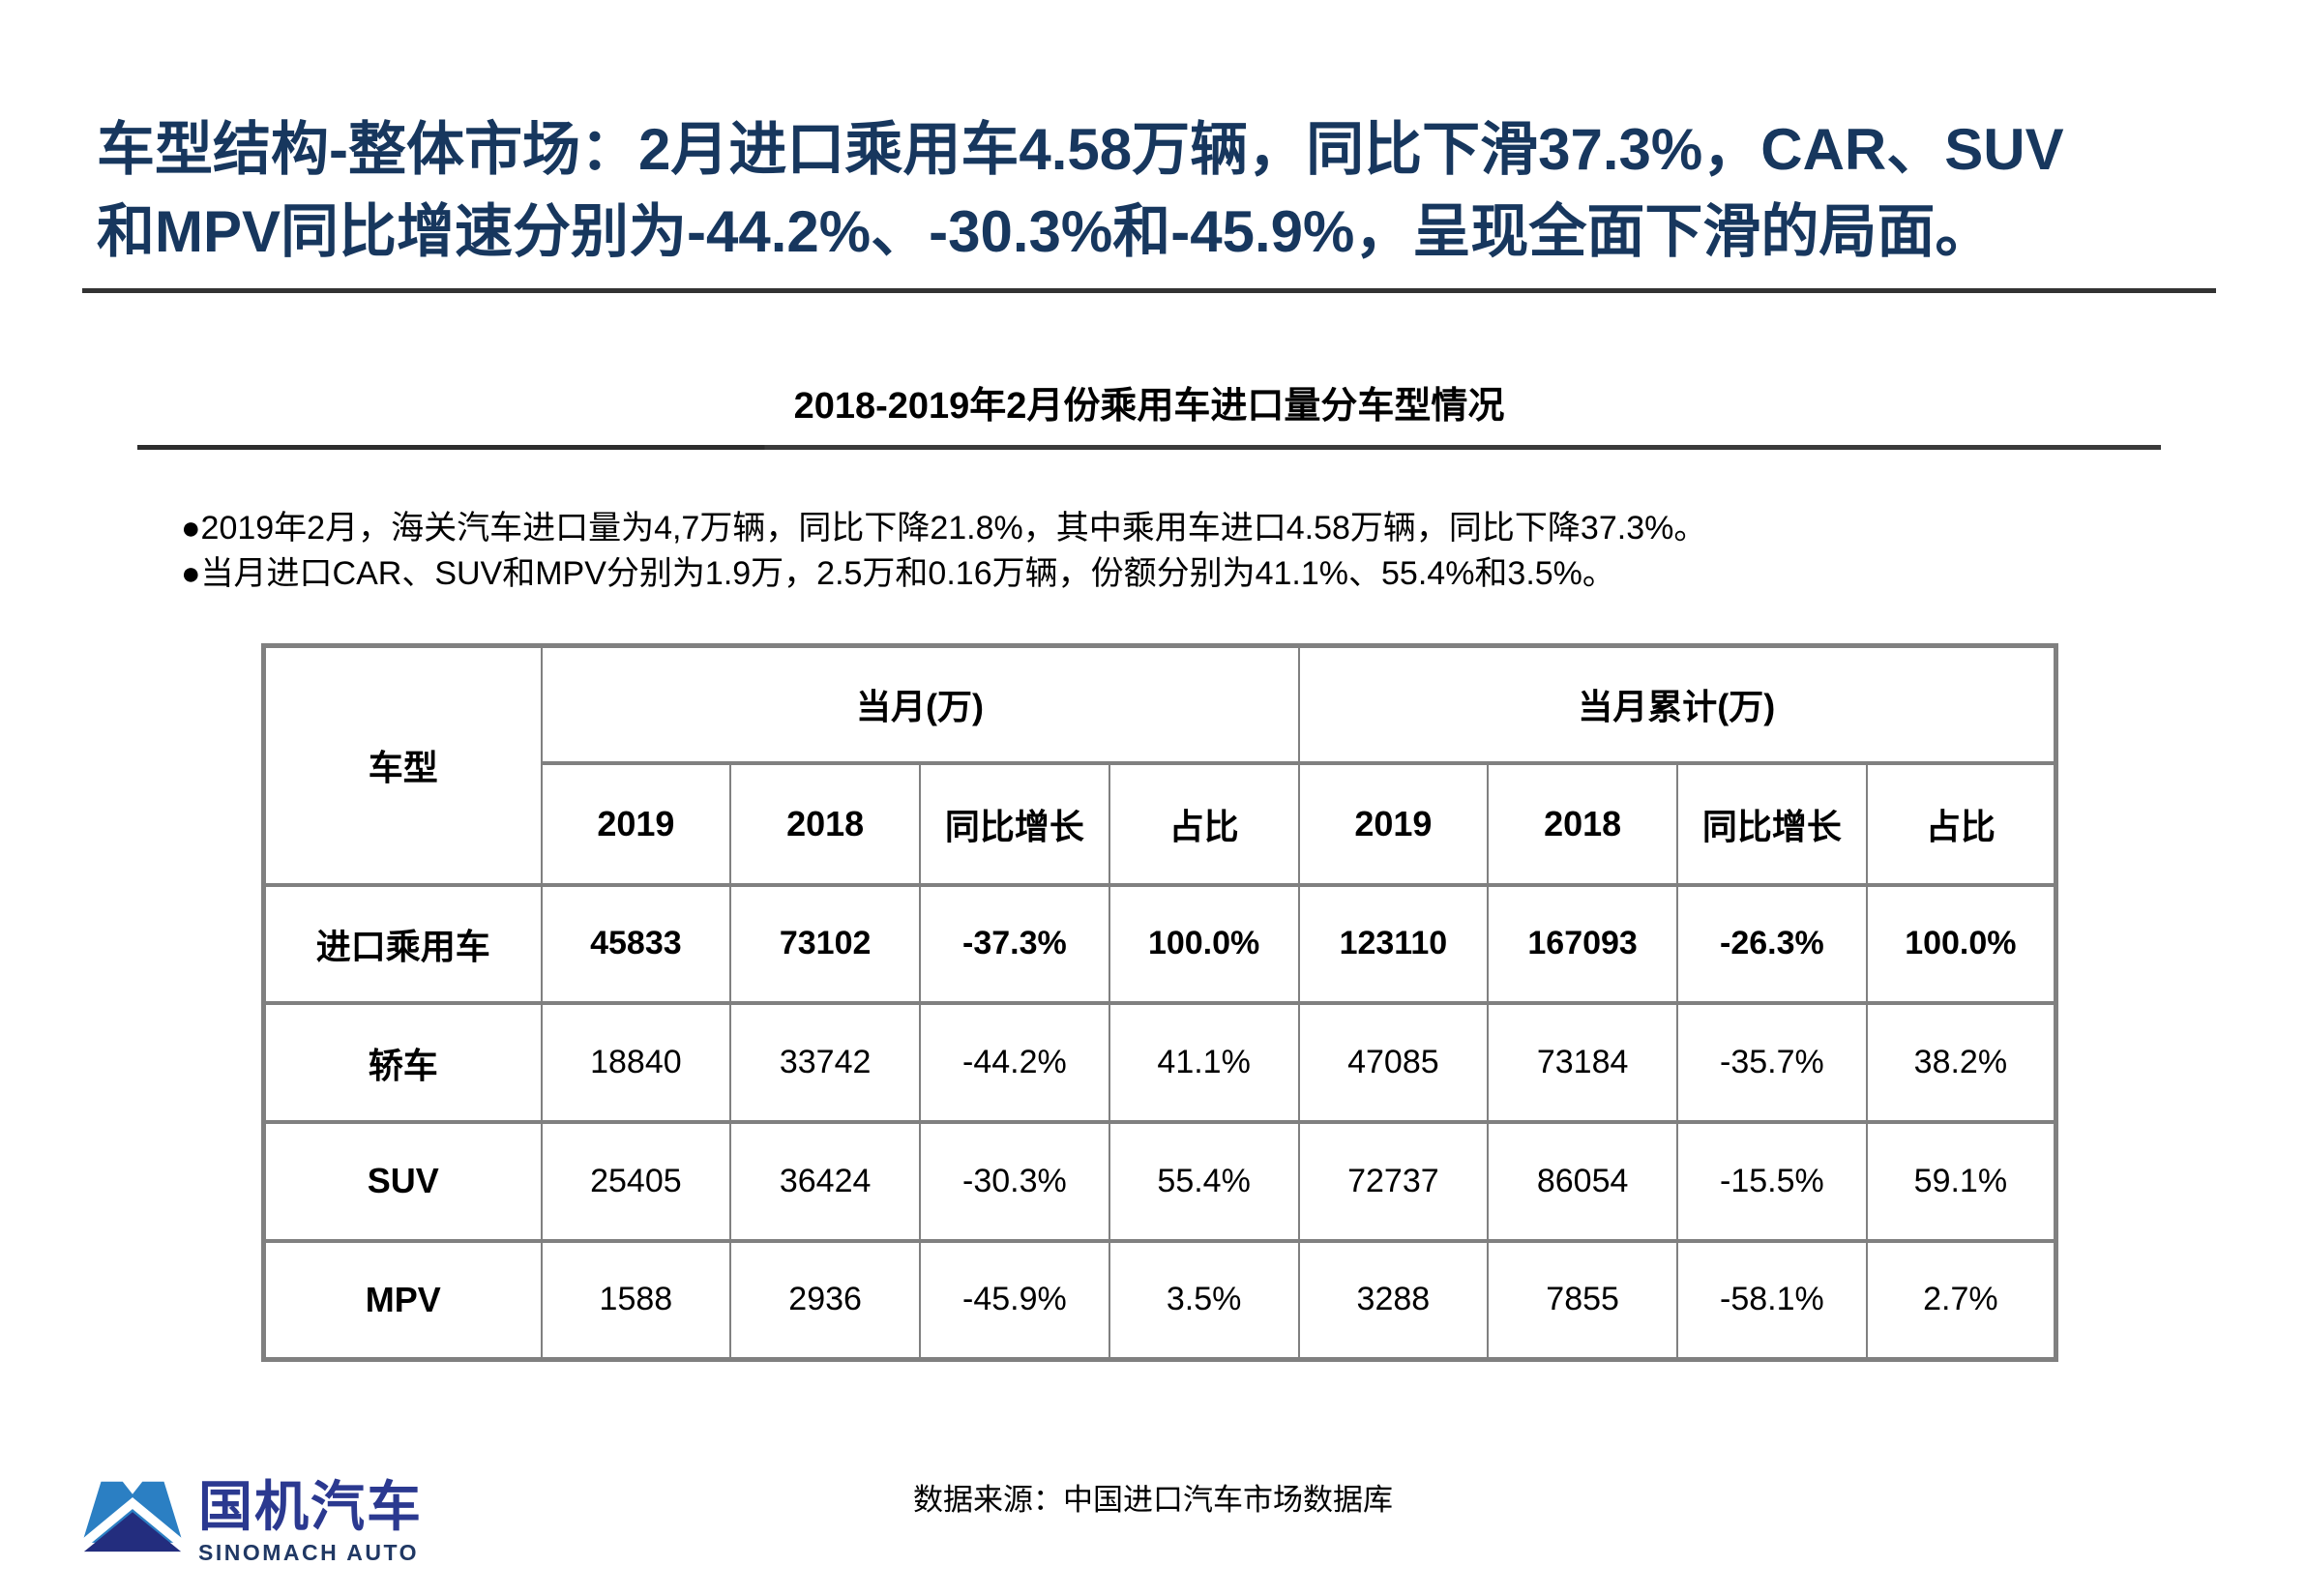 This screenshot has width=2306, height=1596. Describe the element at coordinates (636, 1062) in the screenshot. I see `table-cell: 18840` at that location.